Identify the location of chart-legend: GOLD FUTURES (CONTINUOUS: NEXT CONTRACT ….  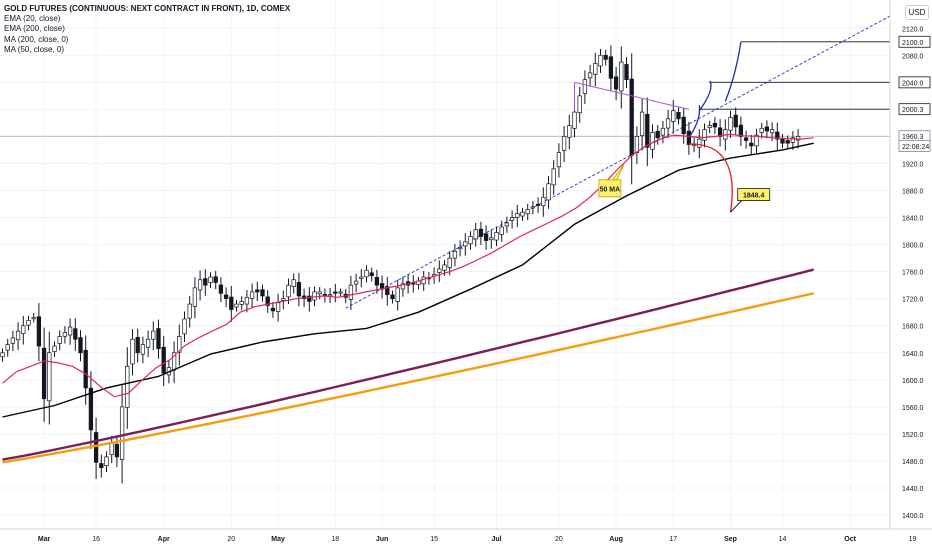
(147, 29).